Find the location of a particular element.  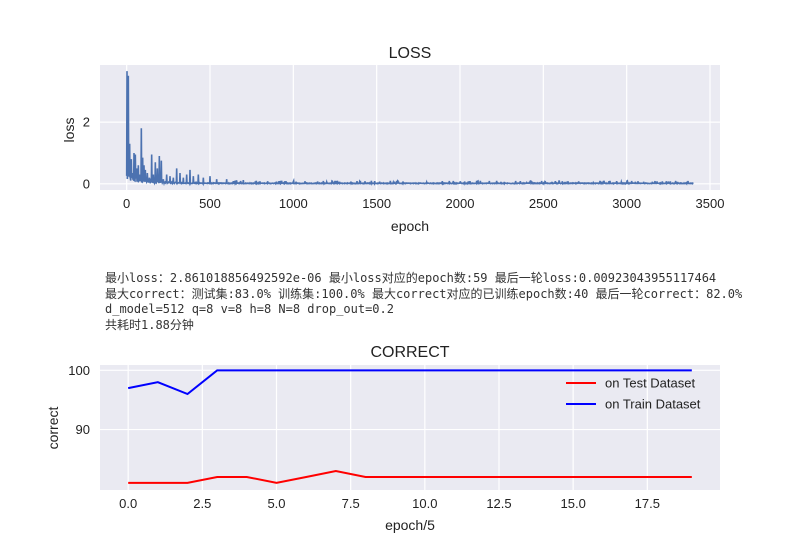

legend-entry-1: on Train Dataset is located at coordinates (653, 404).